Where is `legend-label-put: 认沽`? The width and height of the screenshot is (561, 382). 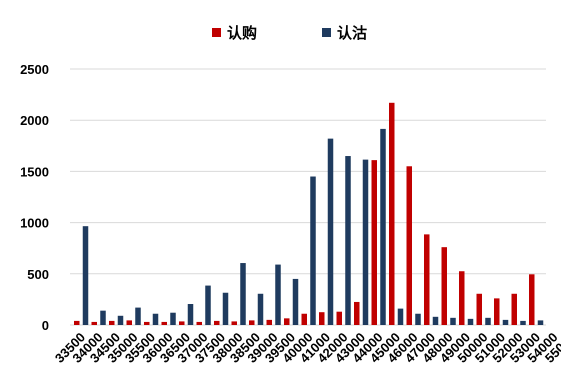
legend-label-put: 认沽 is located at coordinates (352, 33).